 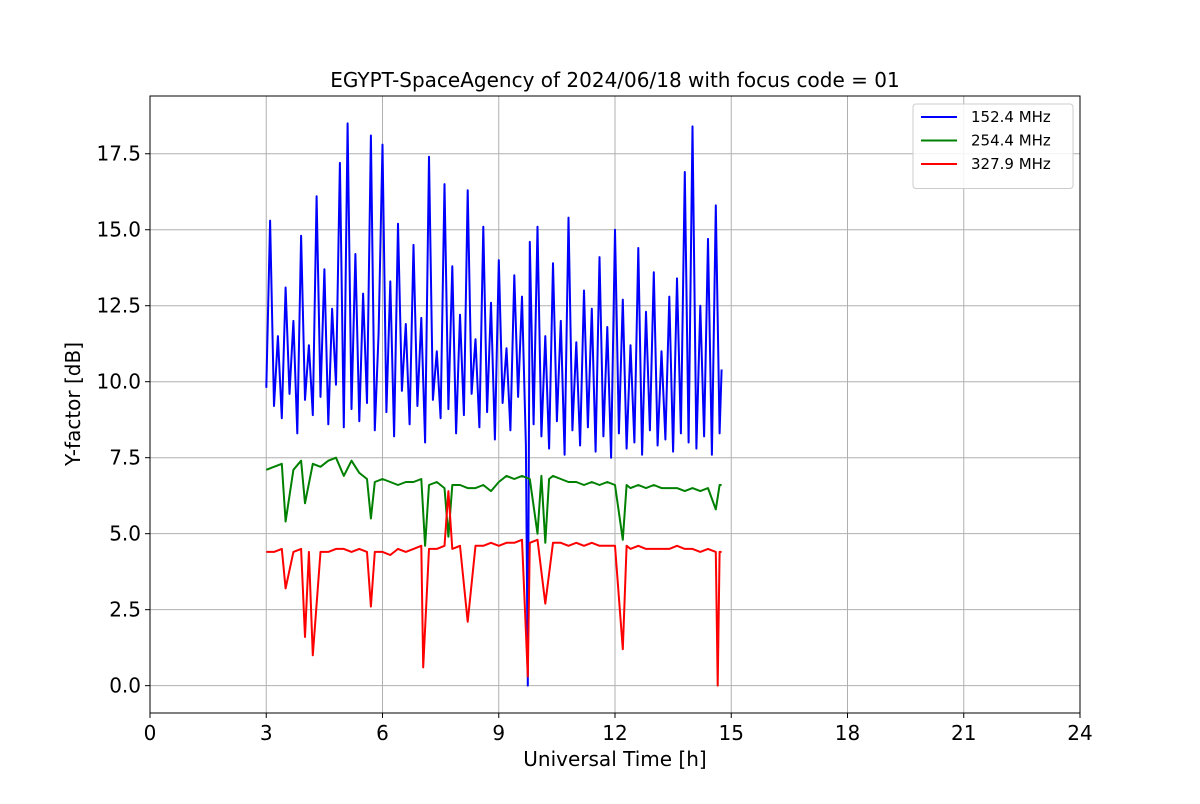 I want to click on y-tick-label: 10.0, so click(x=118, y=382).